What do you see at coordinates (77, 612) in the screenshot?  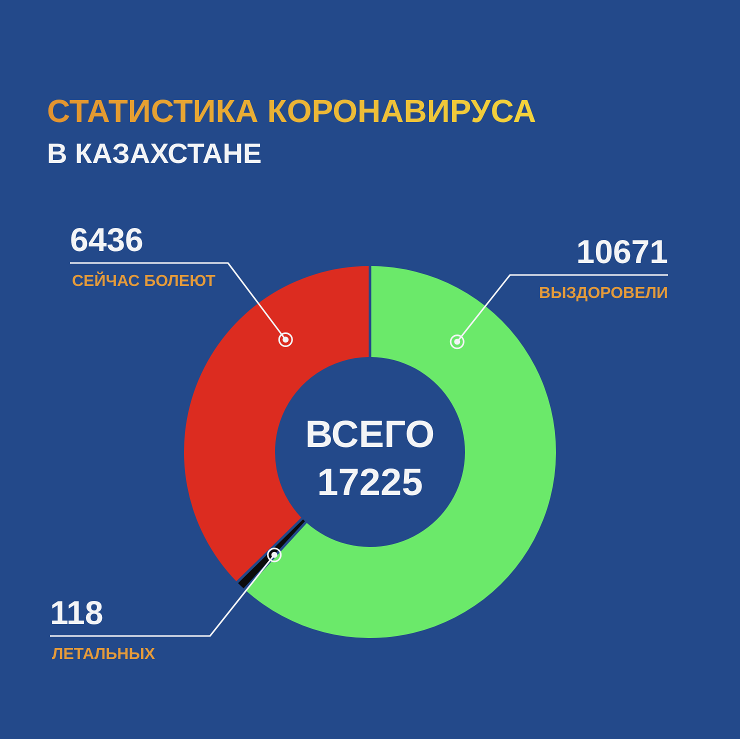 I see `data-label: 118` at bounding box center [77, 612].